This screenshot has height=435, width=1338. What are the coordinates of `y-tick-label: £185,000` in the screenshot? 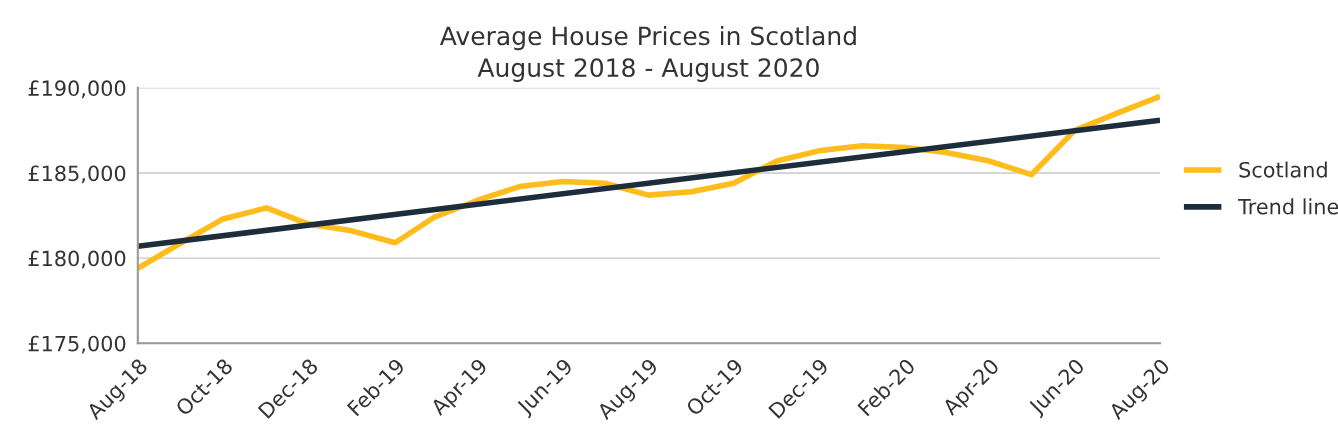 It's located at (77, 174).